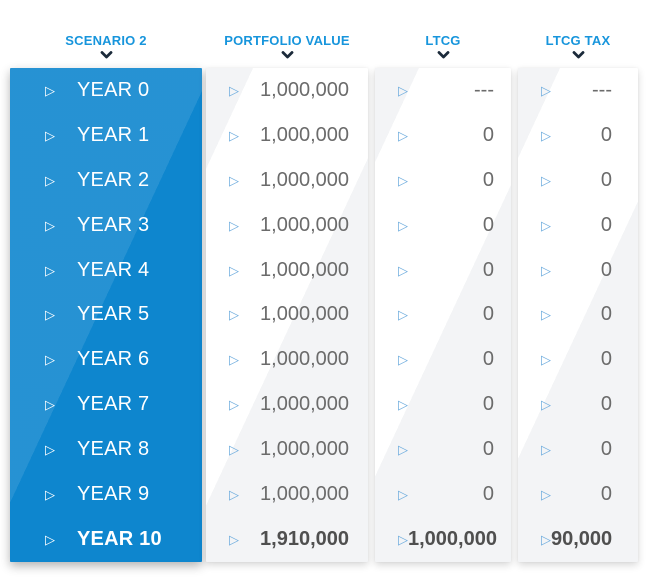 Image resolution: width=650 pixels, height=577 pixels. Describe the element at coordinates (113, 89) in the screenshot. I see `year-label: YEAR 0` at that location.